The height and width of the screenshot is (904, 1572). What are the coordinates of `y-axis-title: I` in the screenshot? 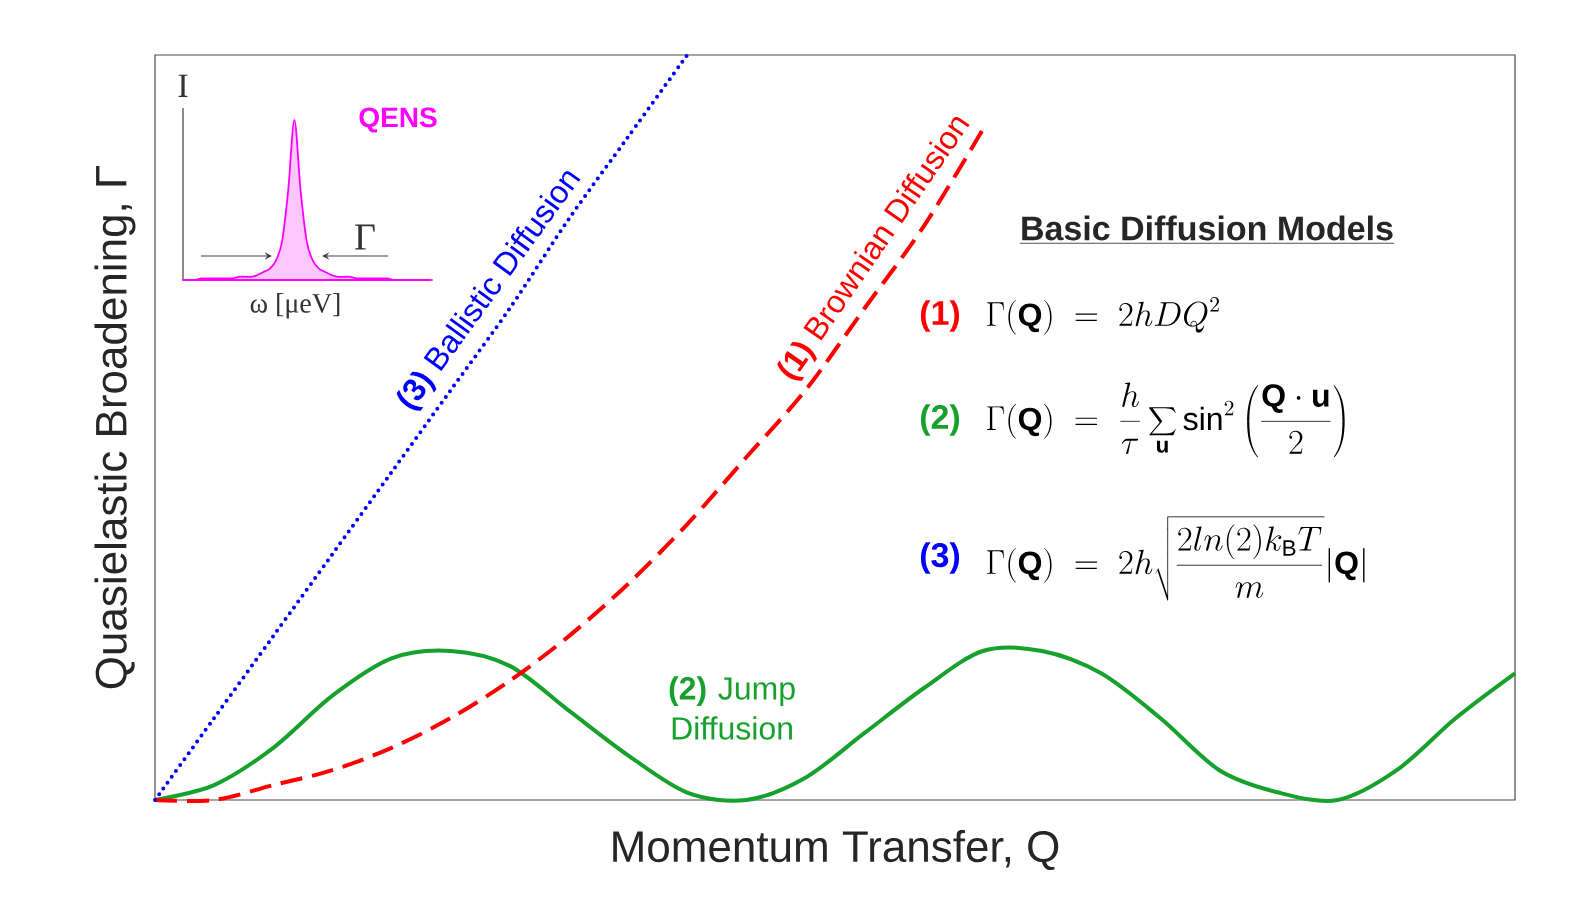 It's located at (183, 85).